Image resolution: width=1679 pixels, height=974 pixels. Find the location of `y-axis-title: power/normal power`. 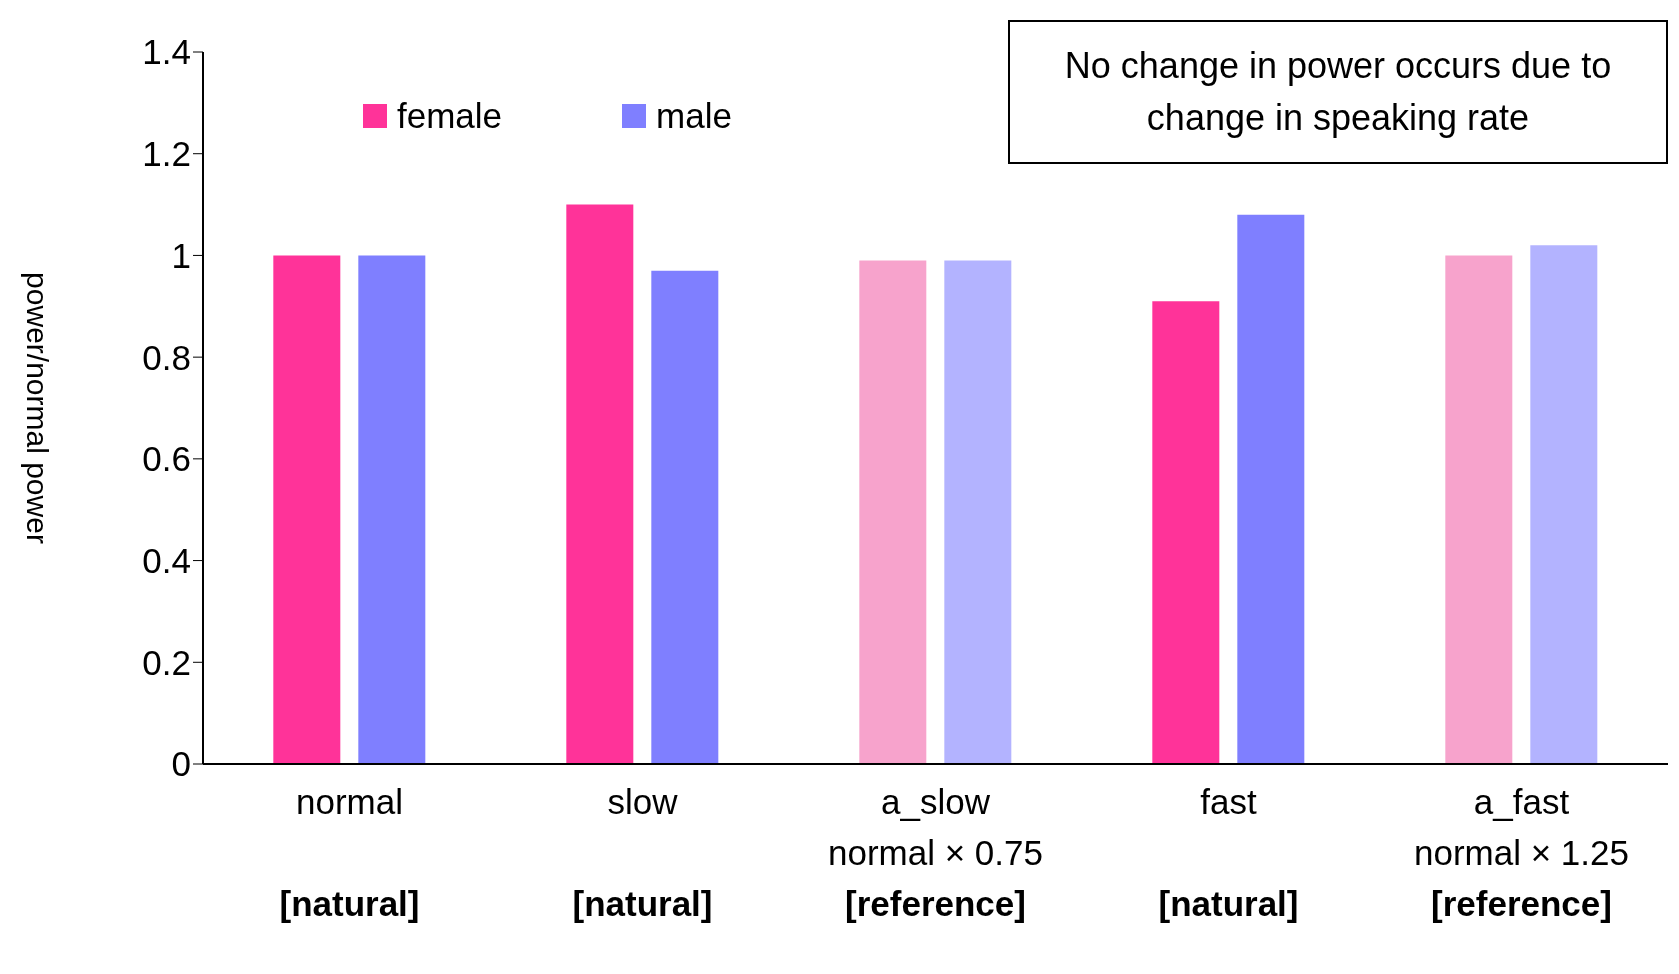

y-axis-title: power/normal power is located at coordinates (38, 408).